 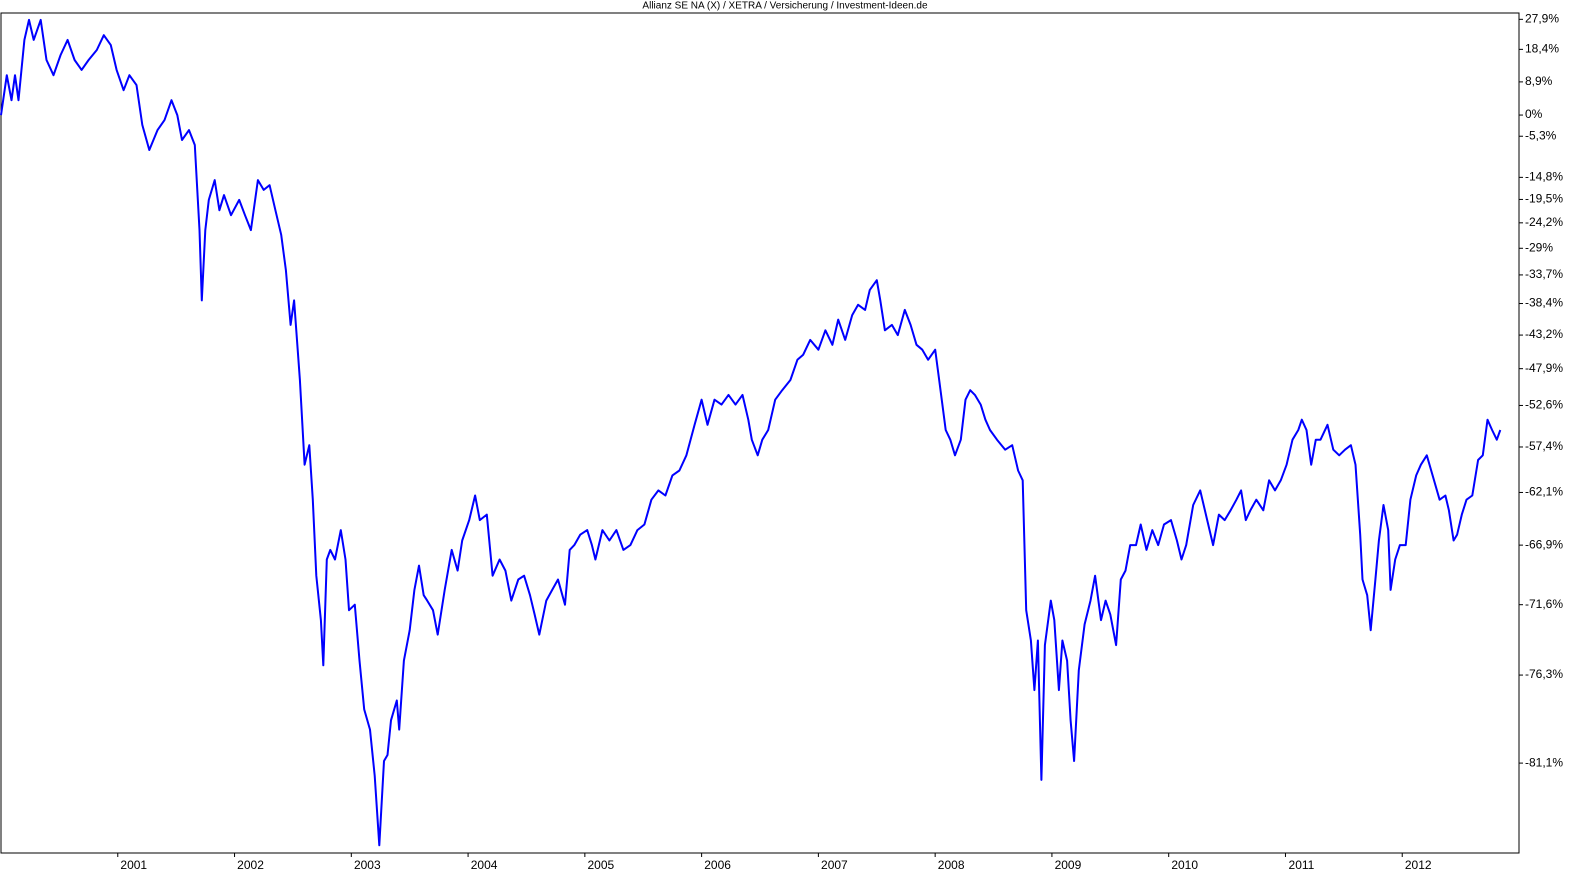 I want to click on y-tick-label: -57,4%, so click(x=1544, y=446).